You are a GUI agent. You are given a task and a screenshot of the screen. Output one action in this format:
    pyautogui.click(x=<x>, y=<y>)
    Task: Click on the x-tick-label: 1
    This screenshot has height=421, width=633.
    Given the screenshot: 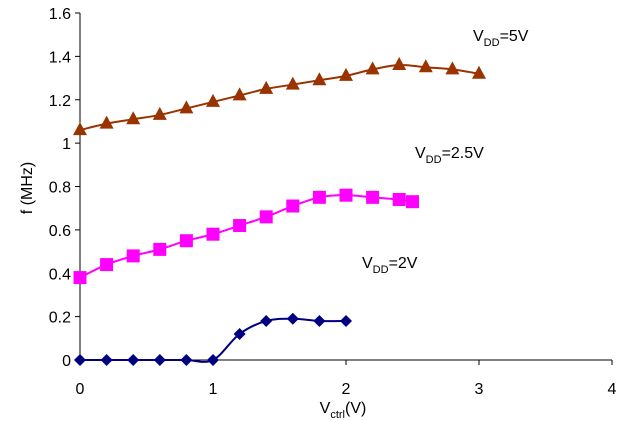 What is the action you would take?
    pyautogui.click(x=213, y=389)
    